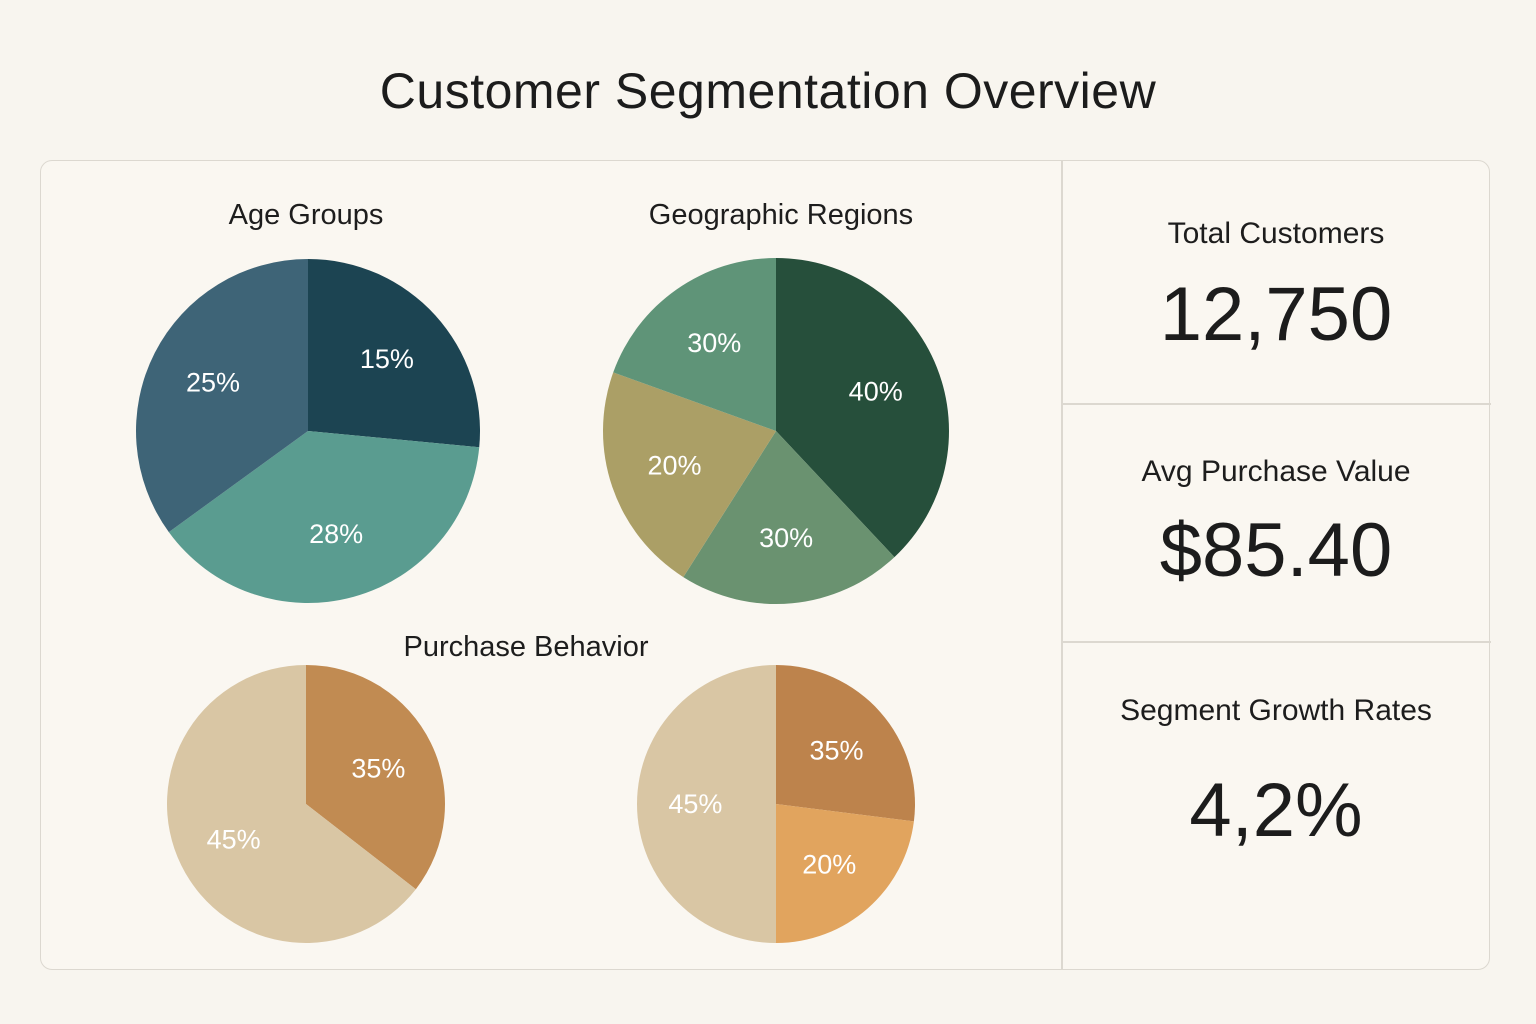 The height and width of the screenshot is (1024, 1536). I want to click on page-title: Customer Segmentation Overview, so click(768, 91).